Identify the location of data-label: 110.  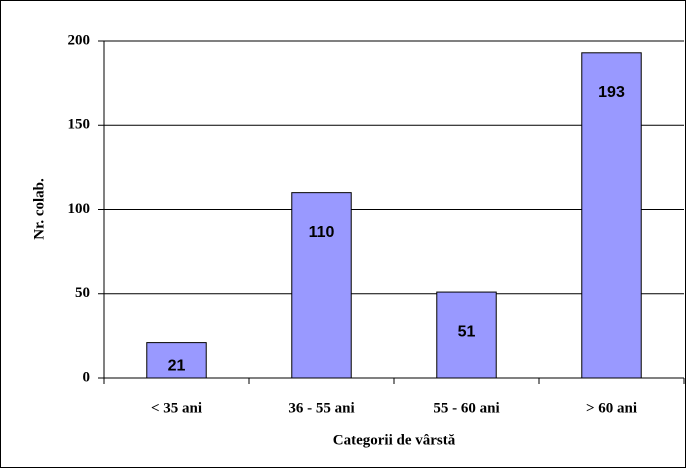
(322, 232).